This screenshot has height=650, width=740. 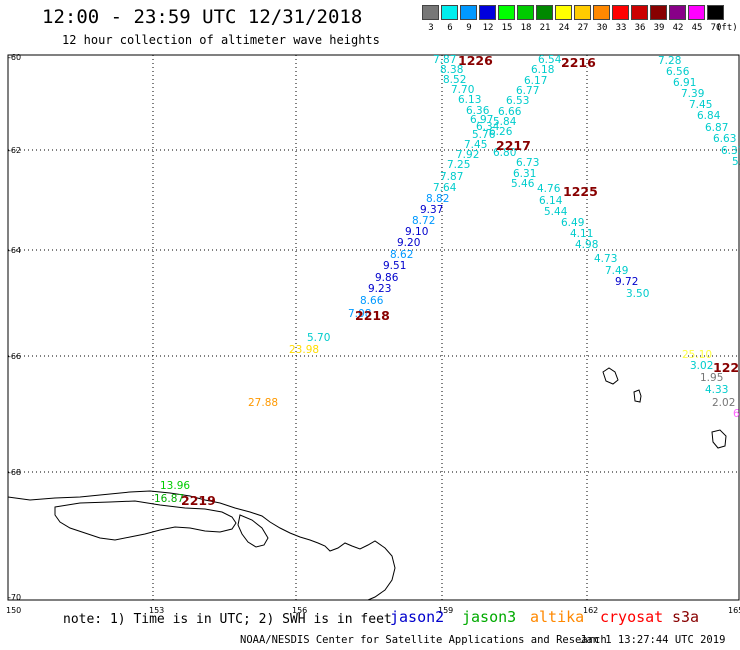 What do you see at coordinates (701, 366) in the screenshot?
I see `wave-height-label: 3.02` at bounding box center [701, 366].